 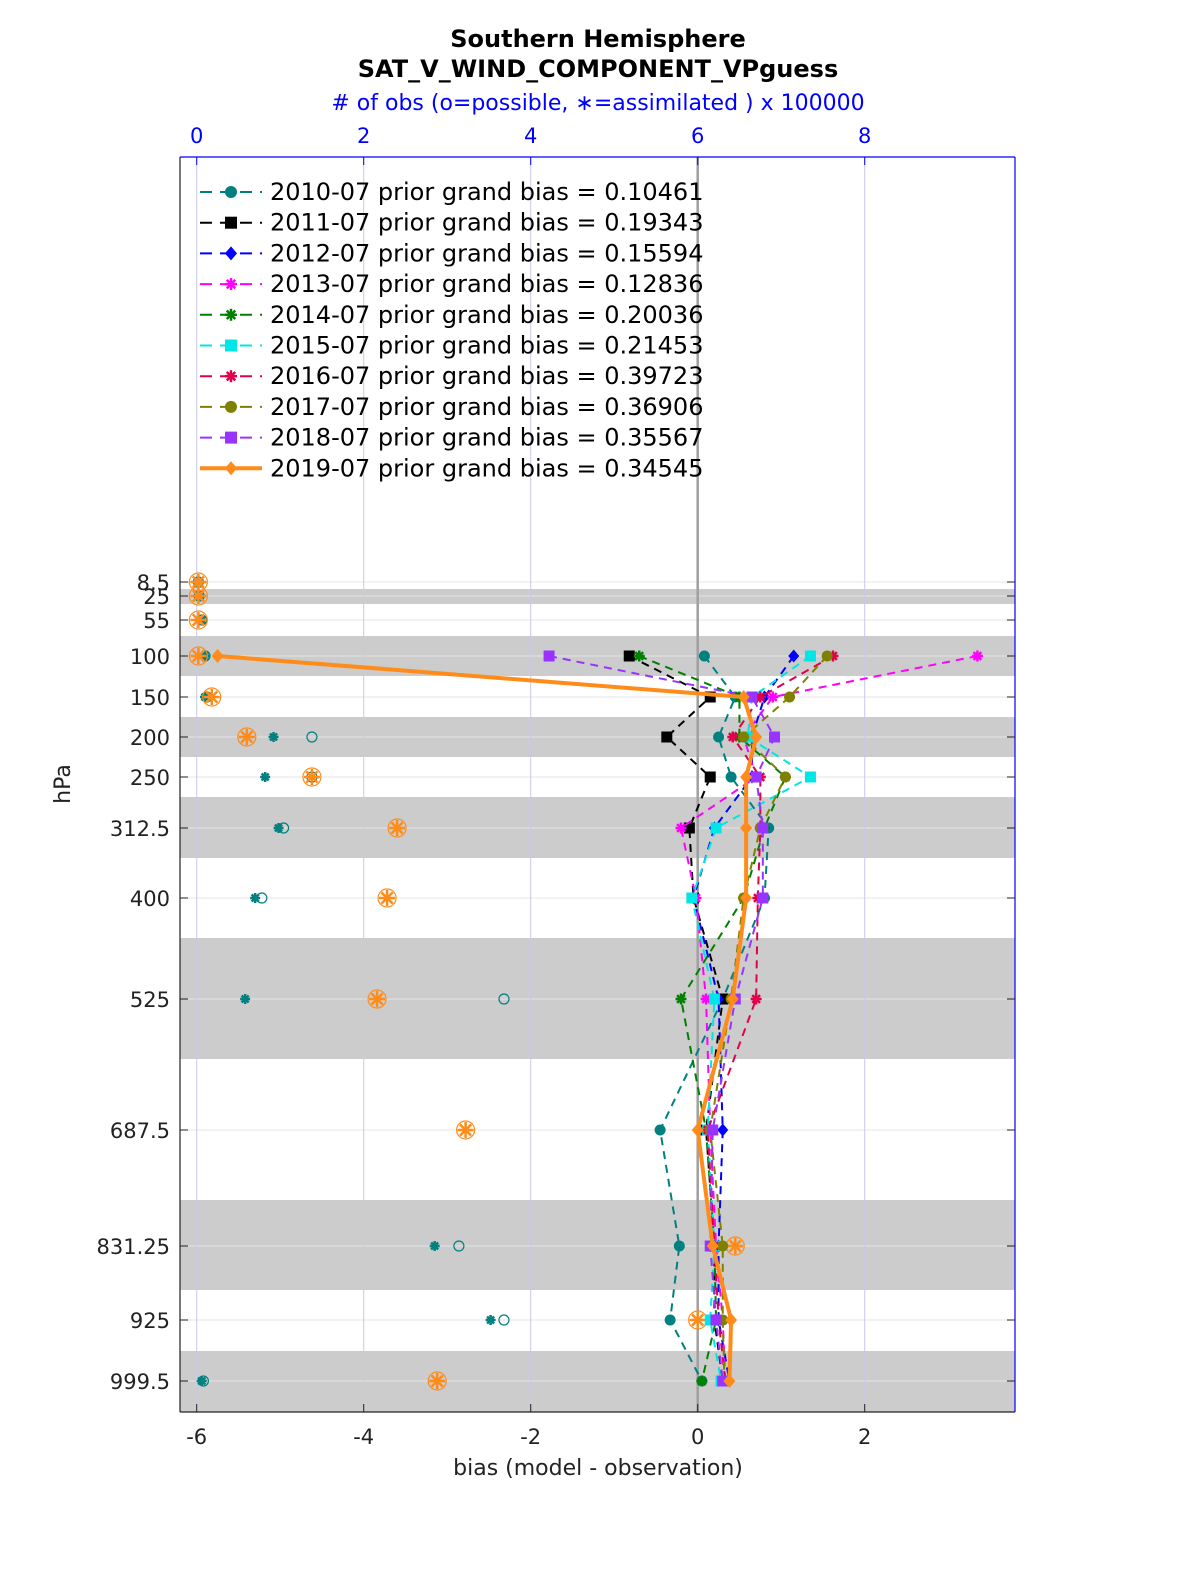 What do you see at coordinates (150, 657) in the screenshot?
I see `y-tick-label: 100` at bounding box center [150, 657].